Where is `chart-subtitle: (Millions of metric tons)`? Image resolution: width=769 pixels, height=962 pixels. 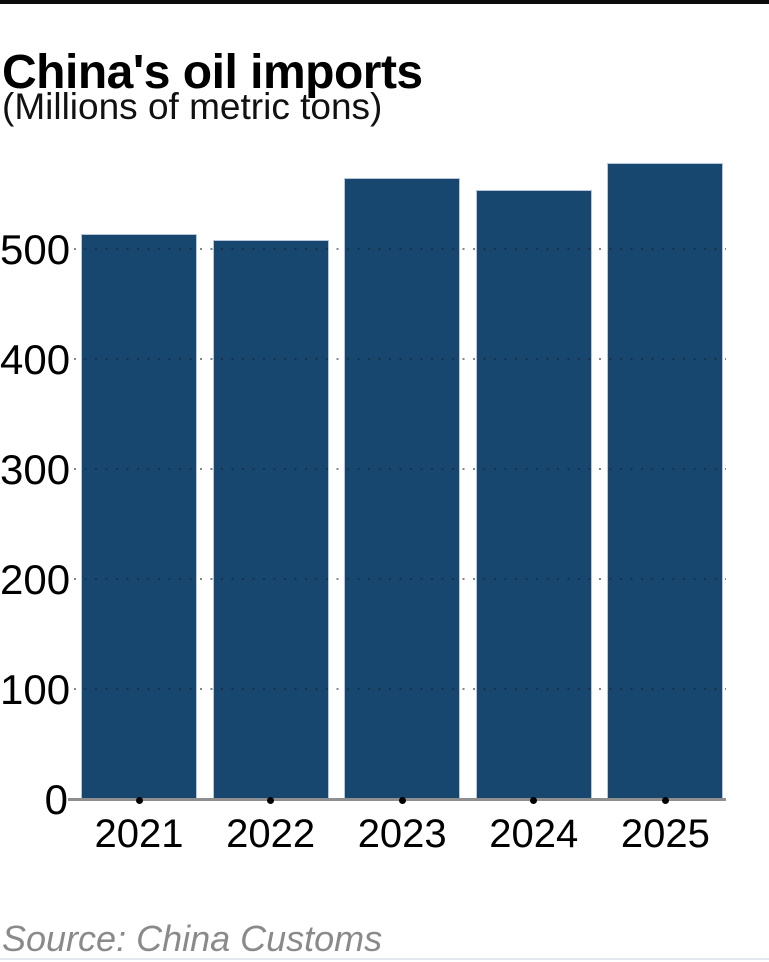 chart-subtitle: (Millions of metric tons) is located at coordinates (192, 106).